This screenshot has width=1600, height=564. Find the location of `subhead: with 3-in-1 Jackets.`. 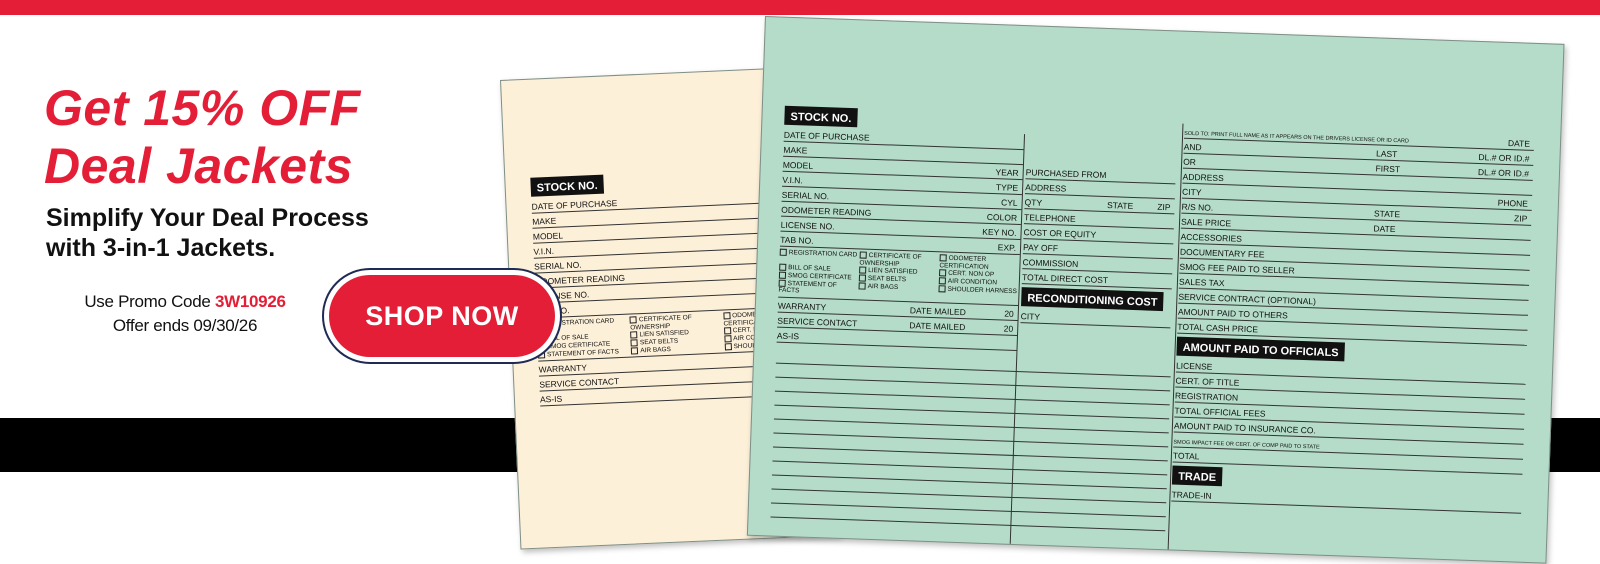

subhead: with 3-in-1 Jackets. is located at coordinates (161, 248).